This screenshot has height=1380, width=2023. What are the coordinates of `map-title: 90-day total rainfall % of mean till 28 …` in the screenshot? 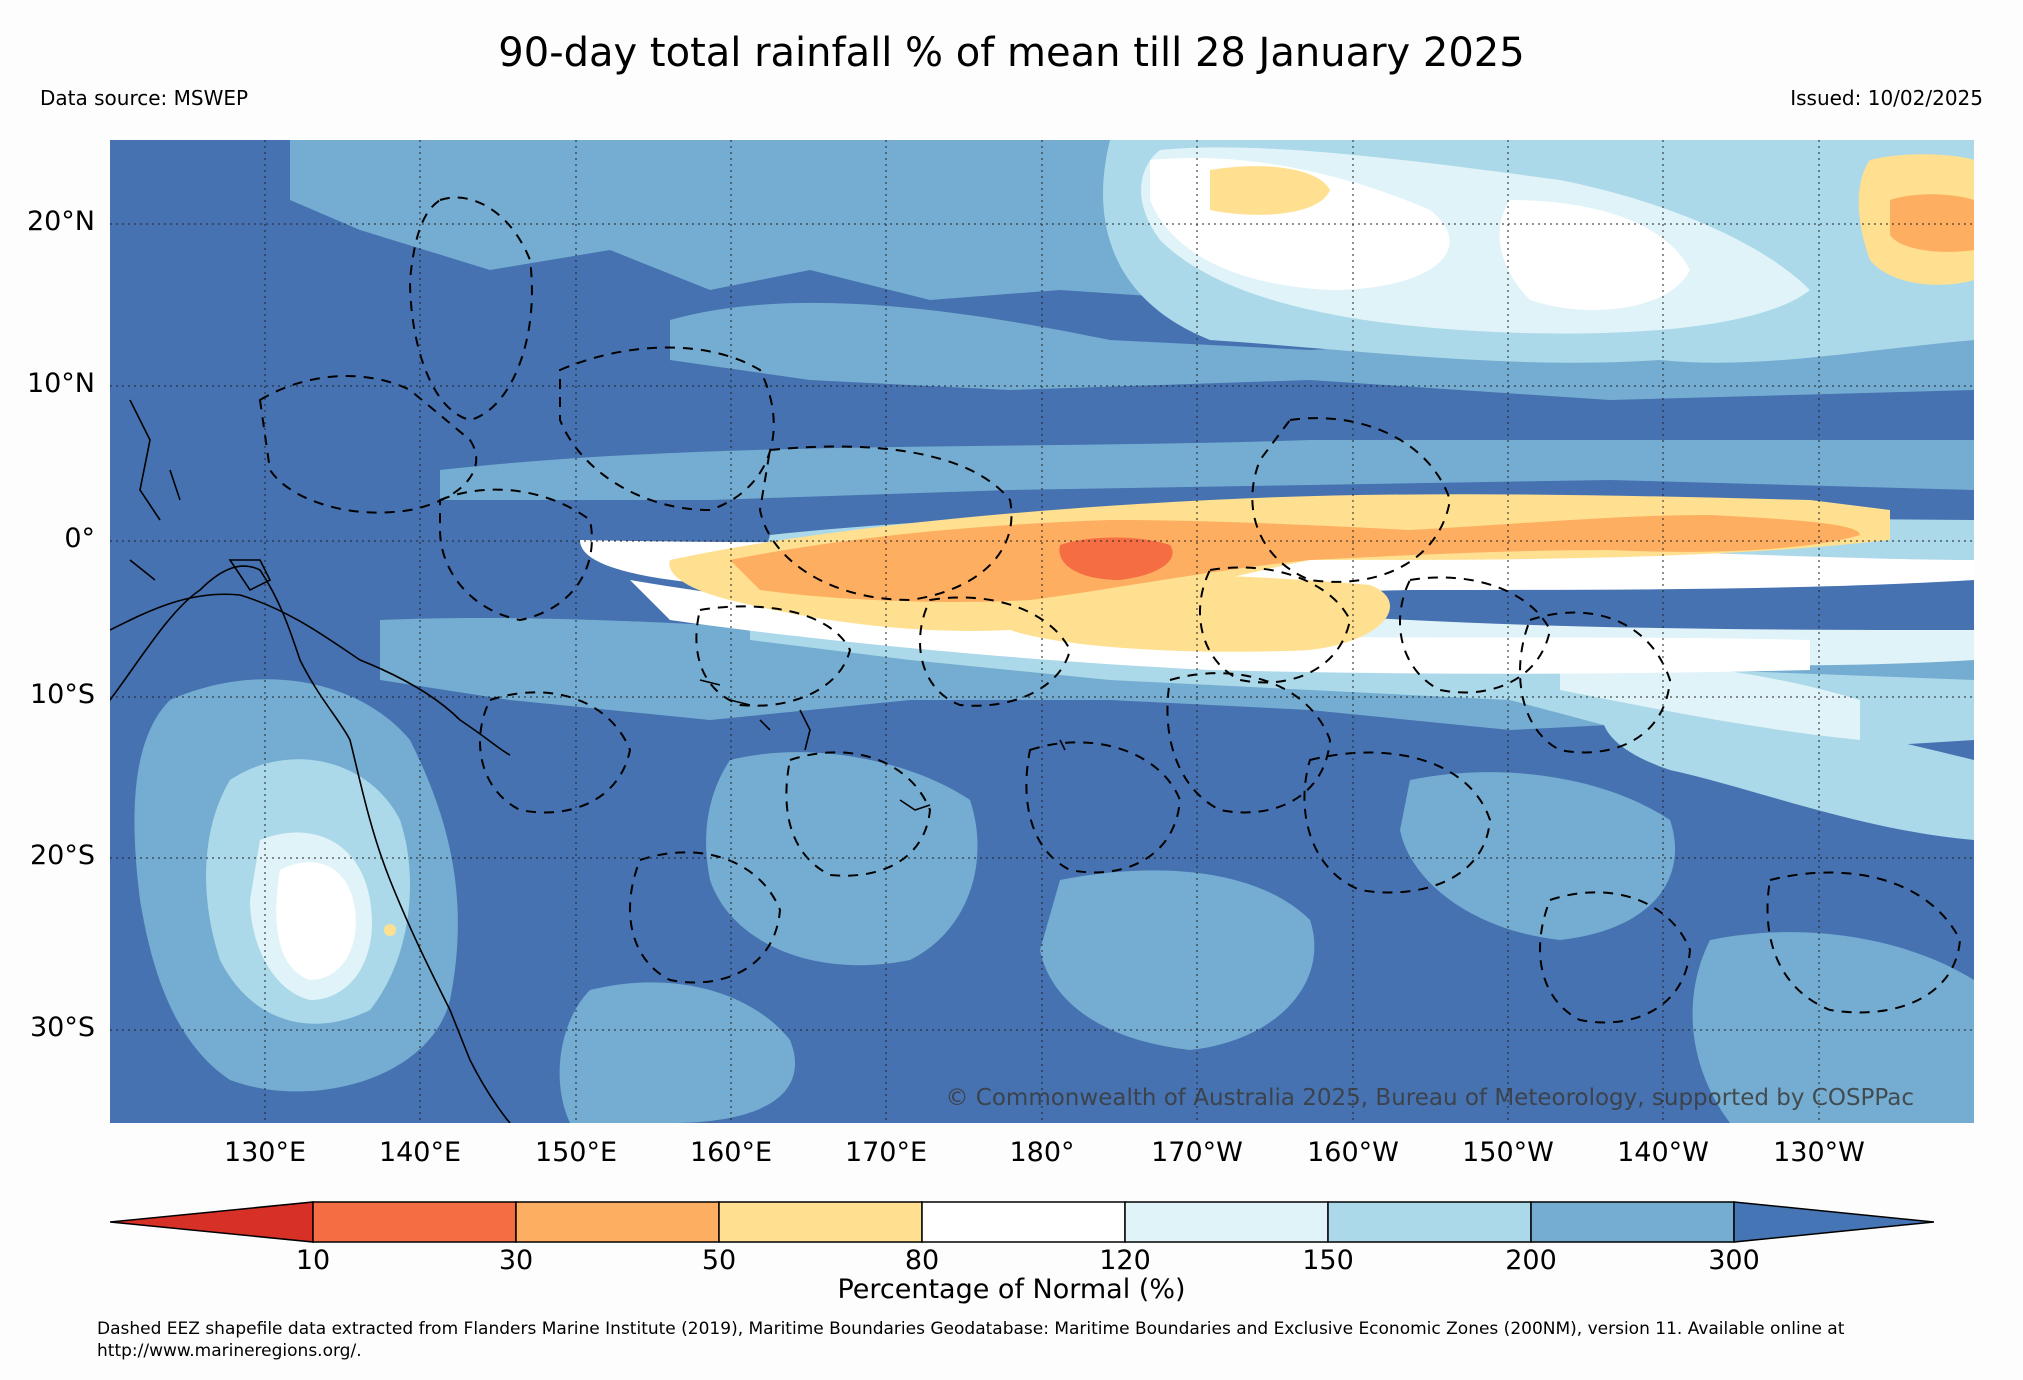 It's located at (1011, 53).